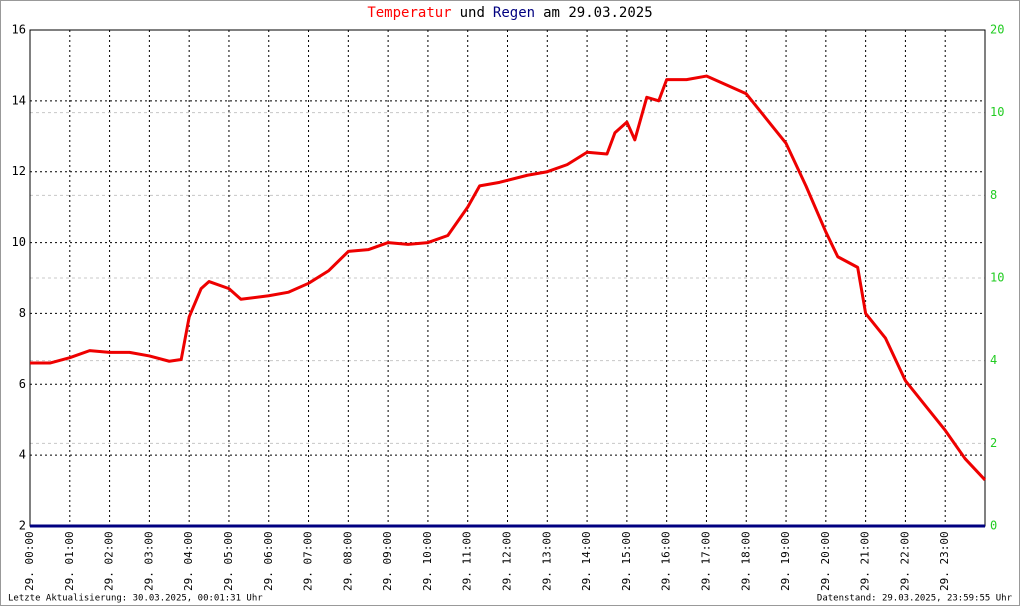  I want to click on y-tick-label: 6, so click(22, 384).